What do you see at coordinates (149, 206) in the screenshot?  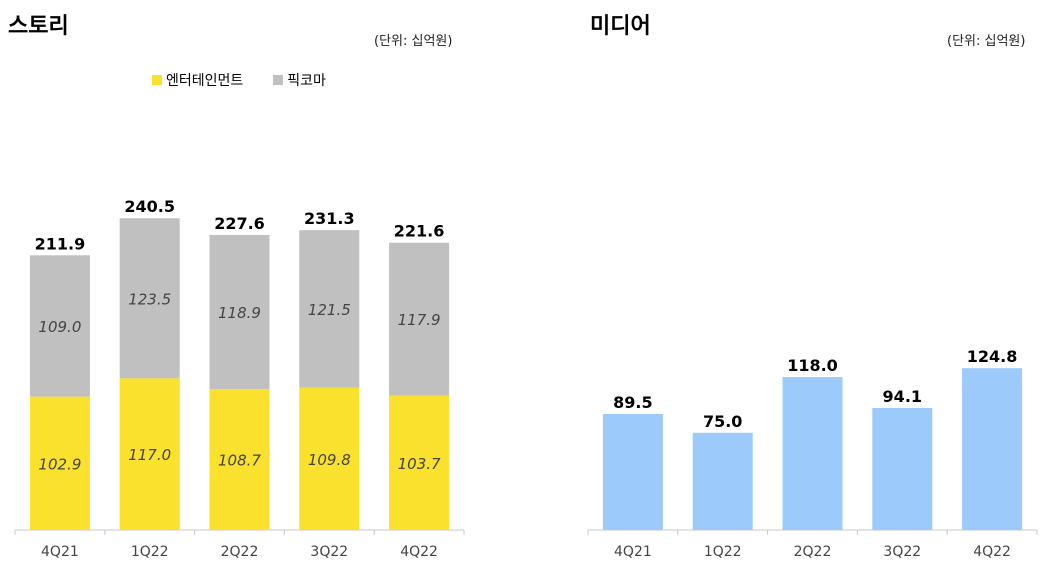 I see `story-total-label: 240.5` at bounding box center [149, 206].